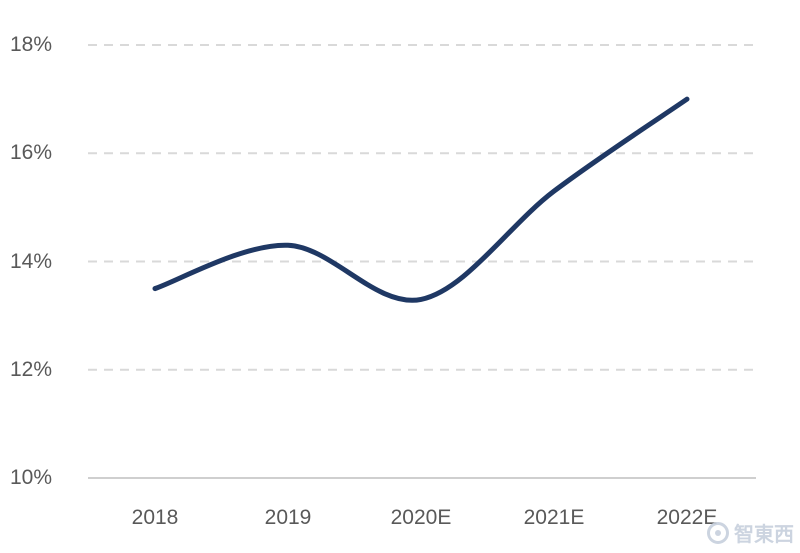 The height and width of the screenshot is (553, 800). I want to click on x-axis-tick-label: 2020E, so click(421, 517).